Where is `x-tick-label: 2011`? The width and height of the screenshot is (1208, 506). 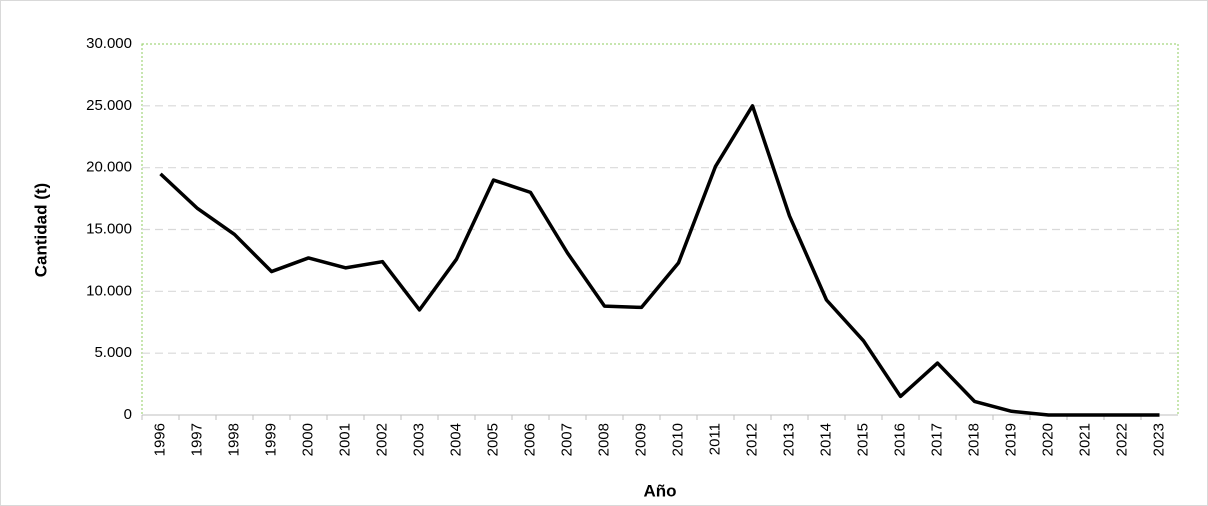
x-tick-label: 2011 is located at coordinates (714, 439).